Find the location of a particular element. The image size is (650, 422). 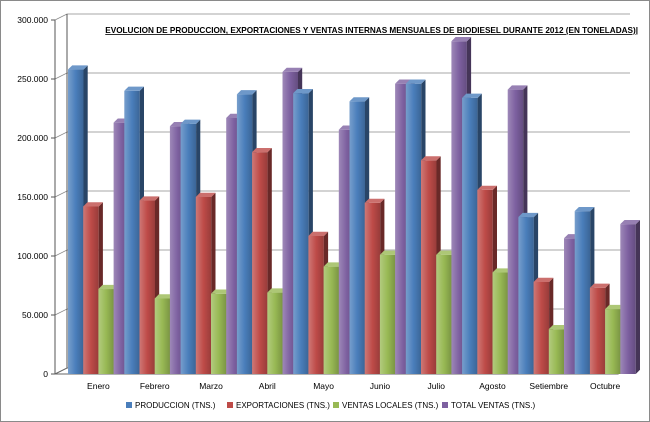

x-category-label: Octubre is located at coordinates (605, 386).